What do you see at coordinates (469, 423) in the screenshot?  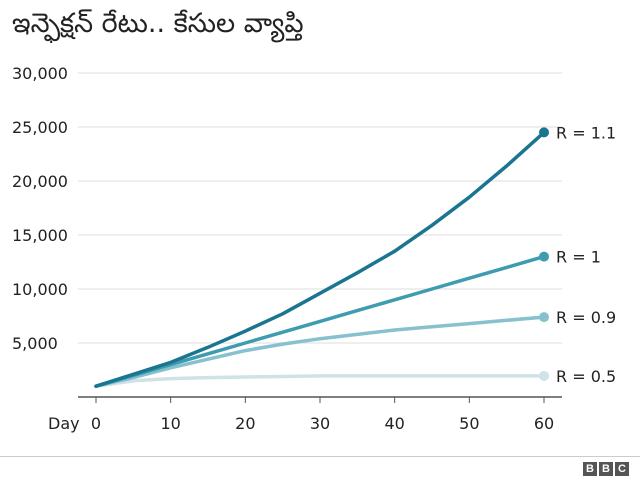 I see `x-tick-label: 50` at bounding box center [469, 423].